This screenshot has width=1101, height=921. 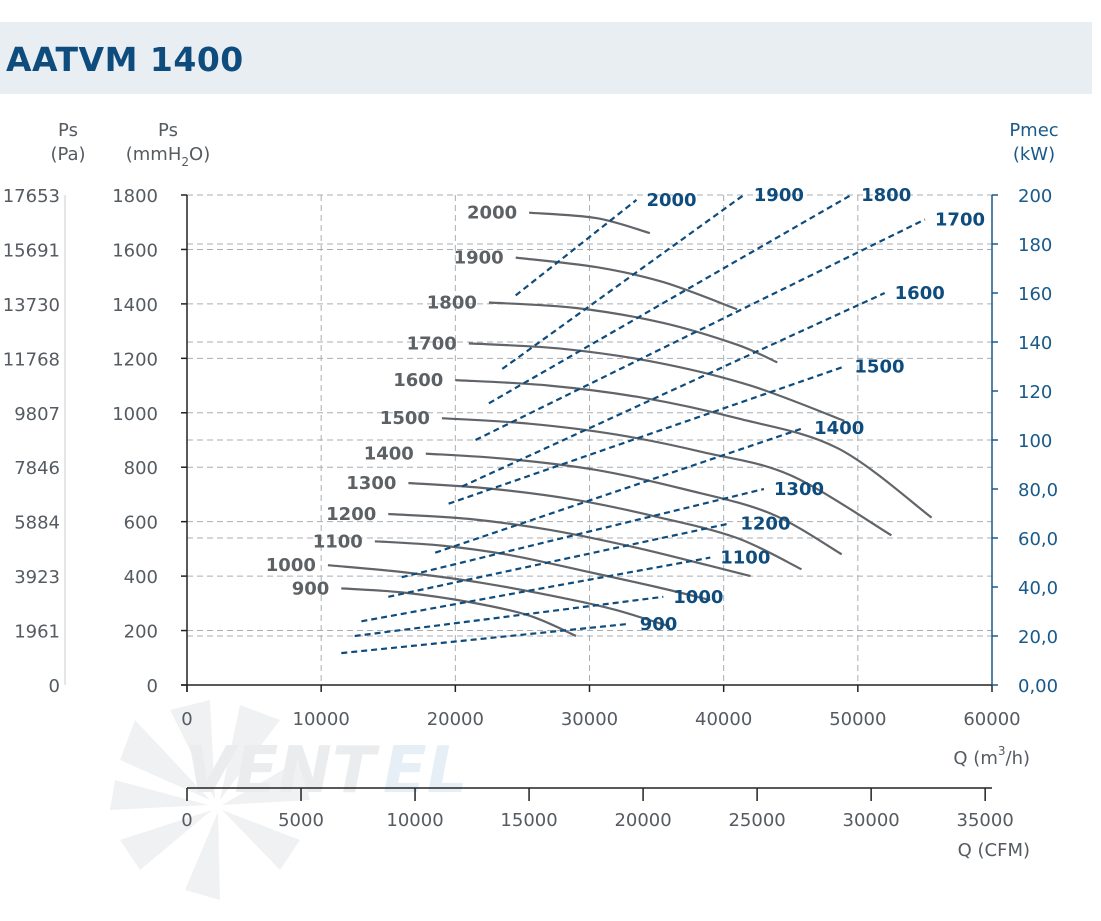 What do you see at coordinates (492, 213) in the screenshot?
I see `pressure-curve-label-2000: 2000` at bounding box center [492, 213].